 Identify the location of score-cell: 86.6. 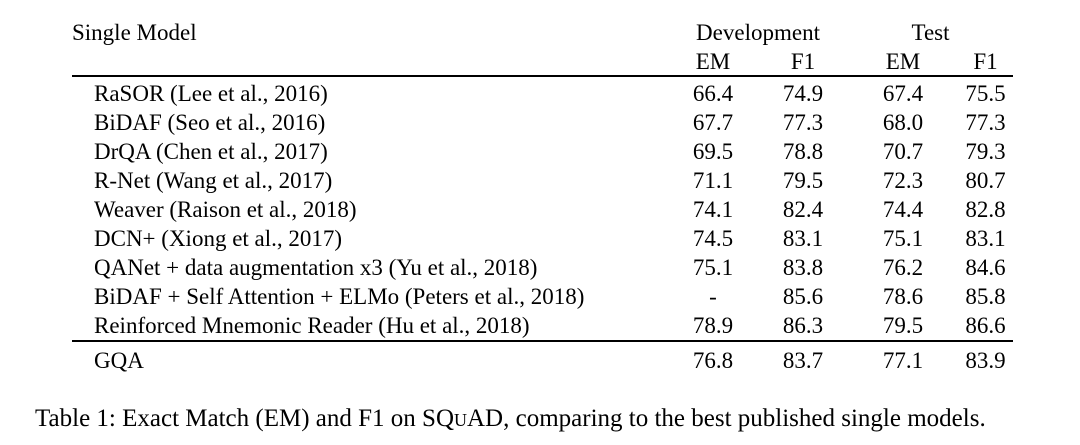
(985, 325).